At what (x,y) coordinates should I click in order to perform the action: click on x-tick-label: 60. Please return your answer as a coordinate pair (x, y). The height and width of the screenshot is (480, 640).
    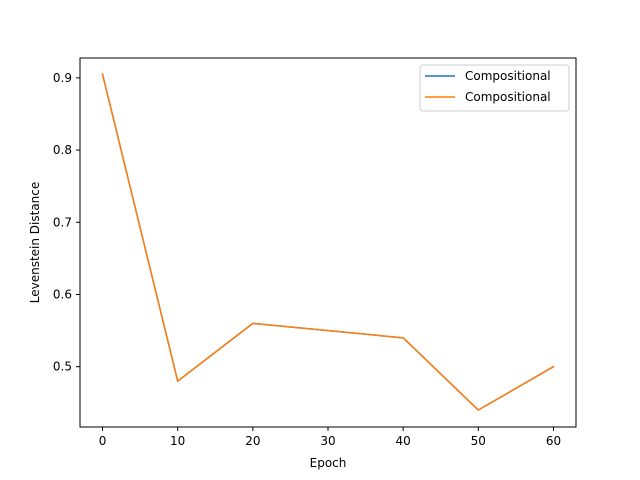
    Looking at the image, I should click on (553, 441).